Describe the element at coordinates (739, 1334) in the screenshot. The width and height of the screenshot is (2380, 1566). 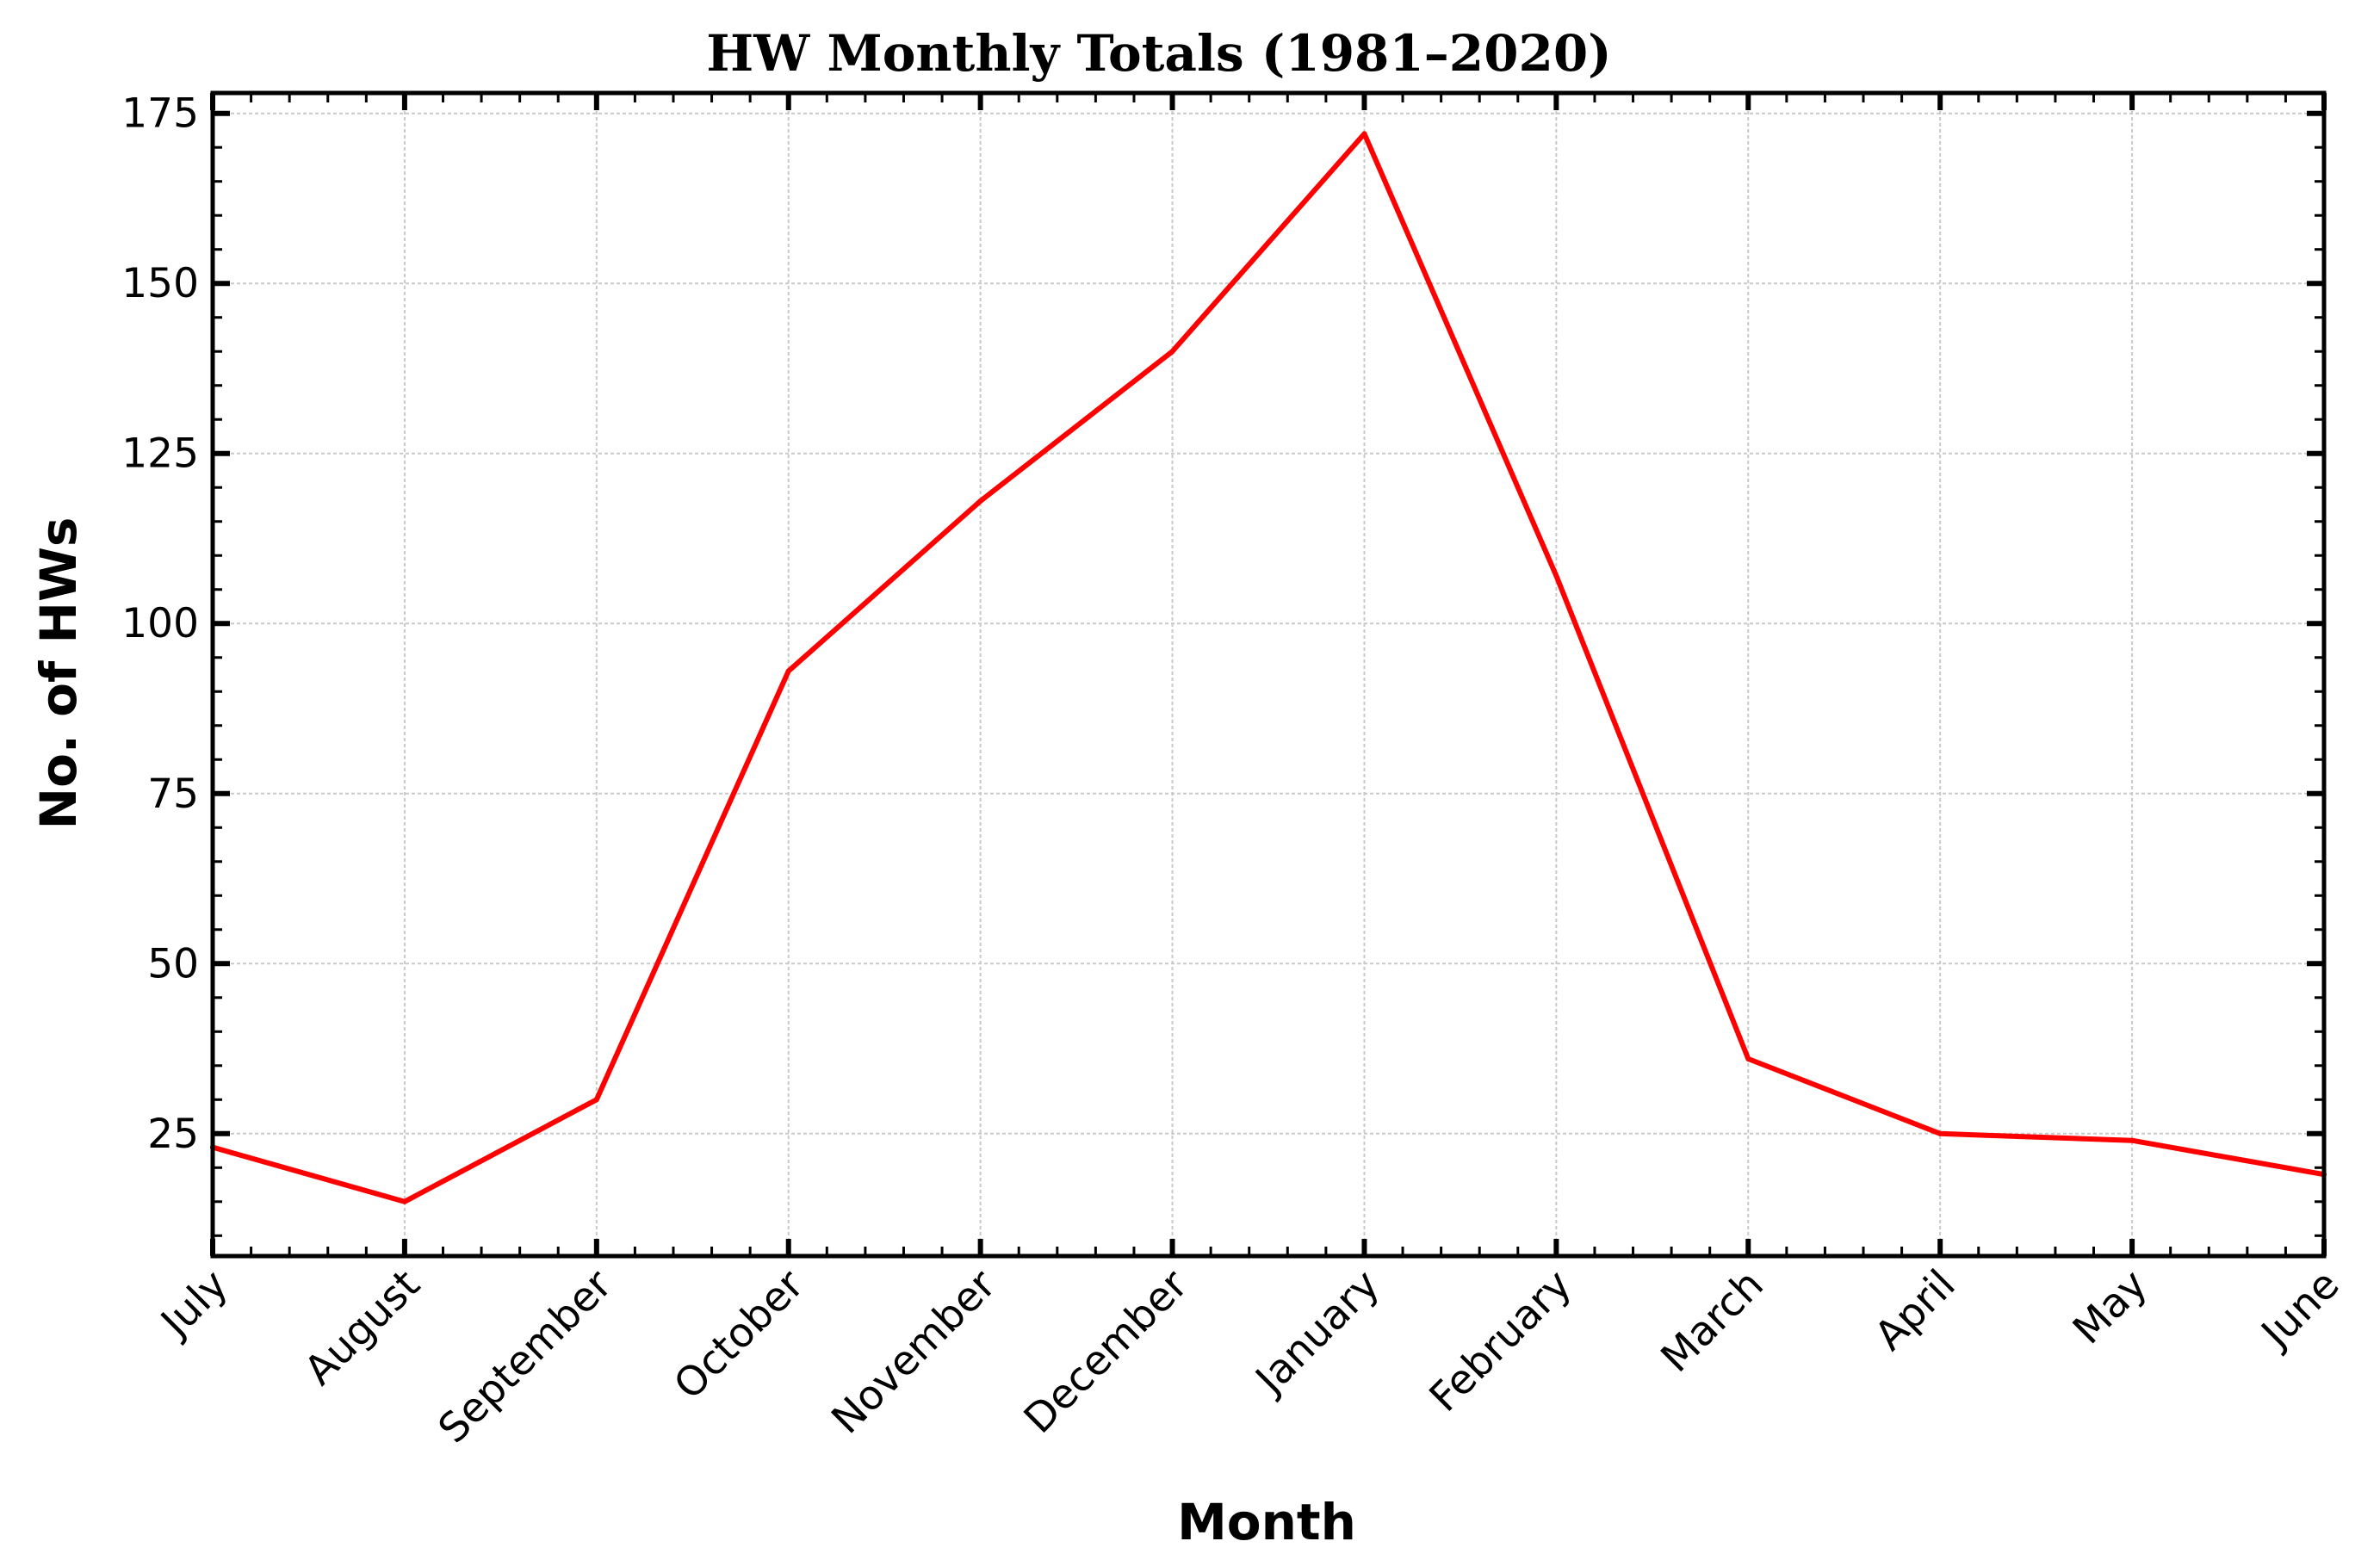
I see `x-tick-label: October` at that location.